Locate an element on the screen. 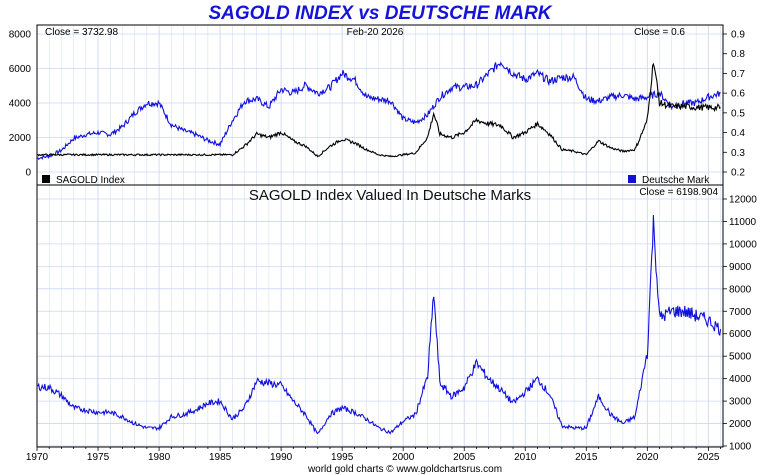 The height and width of the screenshot is (475, 760). close-right-label: Close = 0.6 is located at coordinates (659, 32).